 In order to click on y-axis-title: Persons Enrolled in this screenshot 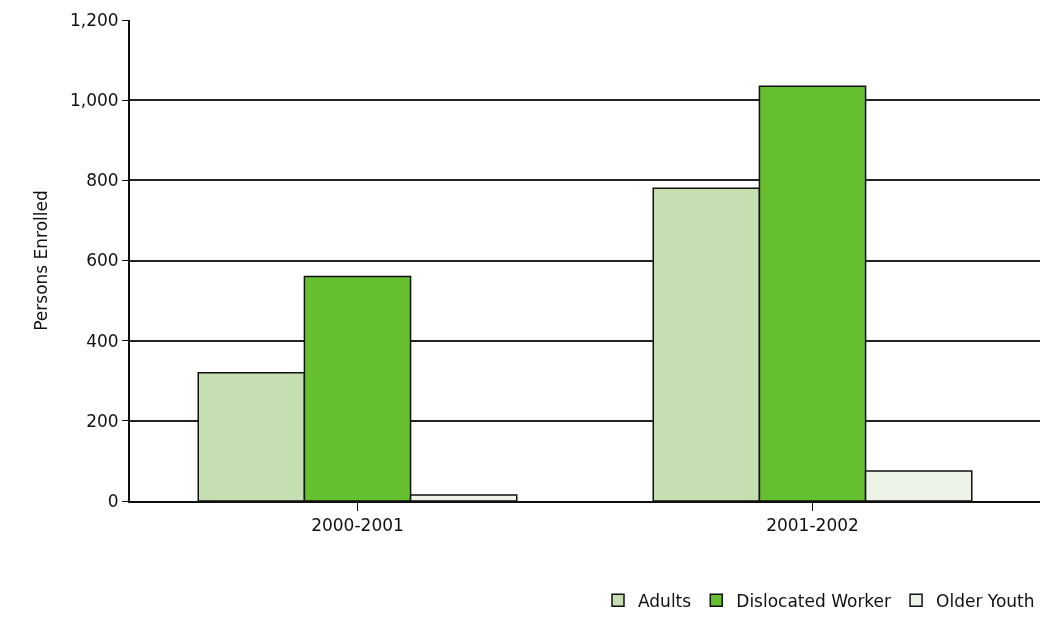, I will do `click(40, 260)`.